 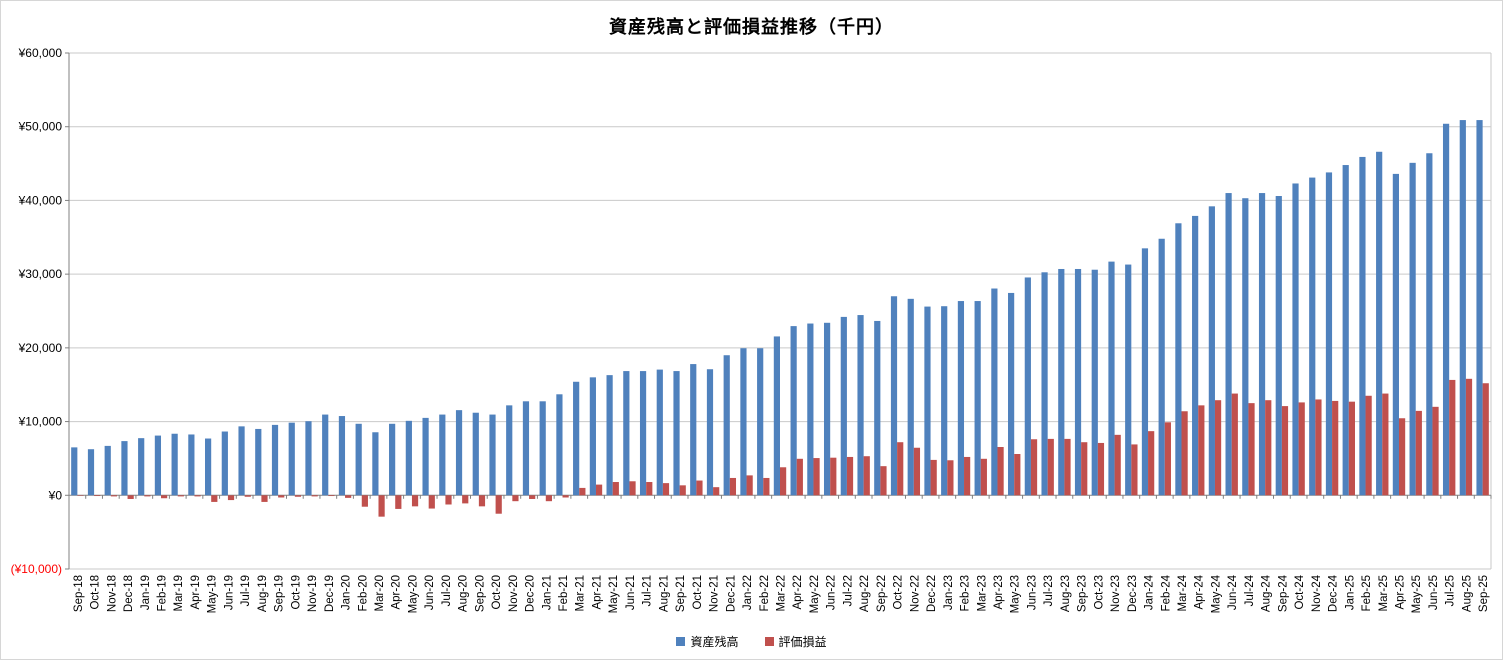 What do you see at coordinates (698, 592) in the screenshot?
I see `x-tick-label: Oct-21` at bounding box center [698, 592].